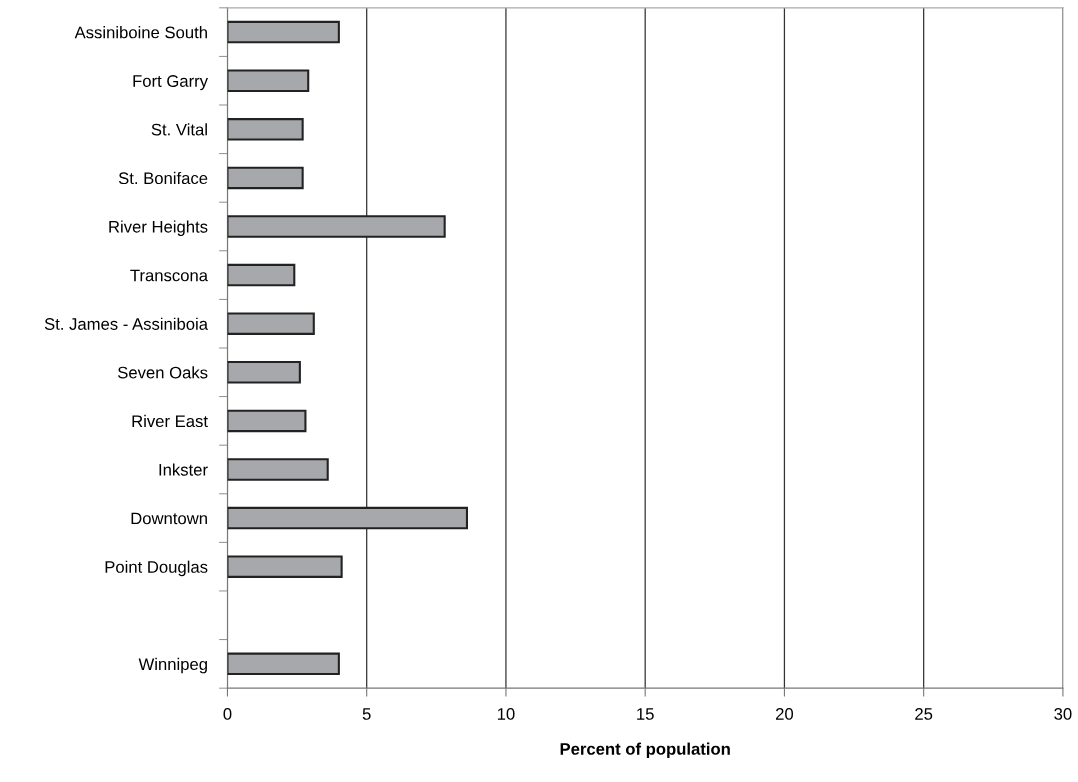  I want to click on y-tick-label: Downtown, so click(169, 518).